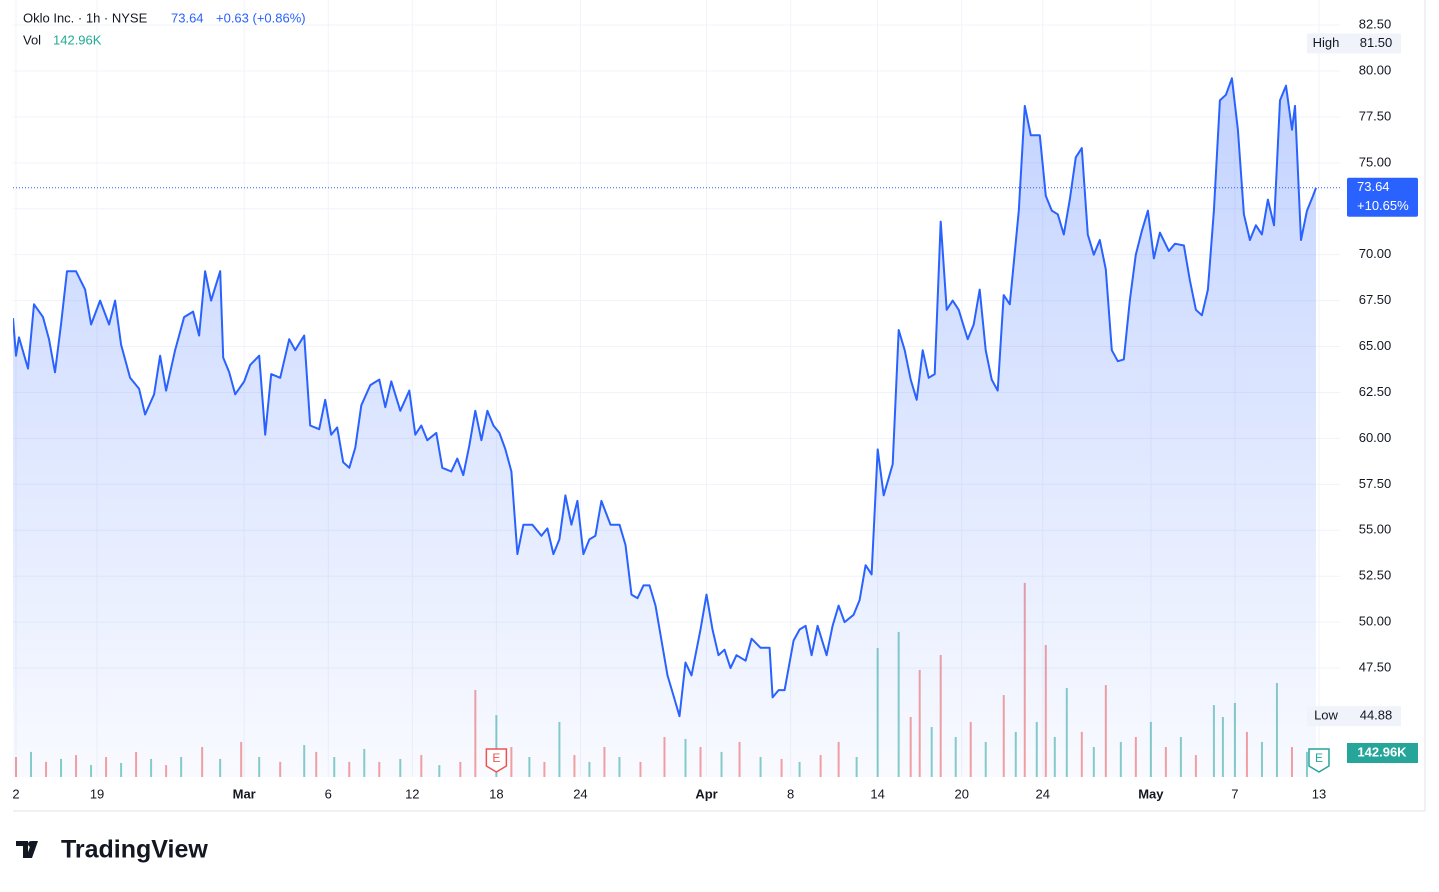 This screenshot has width=1439, height=892. I want to click on volume-badge-label: 142.96K, so click(1382, 751).